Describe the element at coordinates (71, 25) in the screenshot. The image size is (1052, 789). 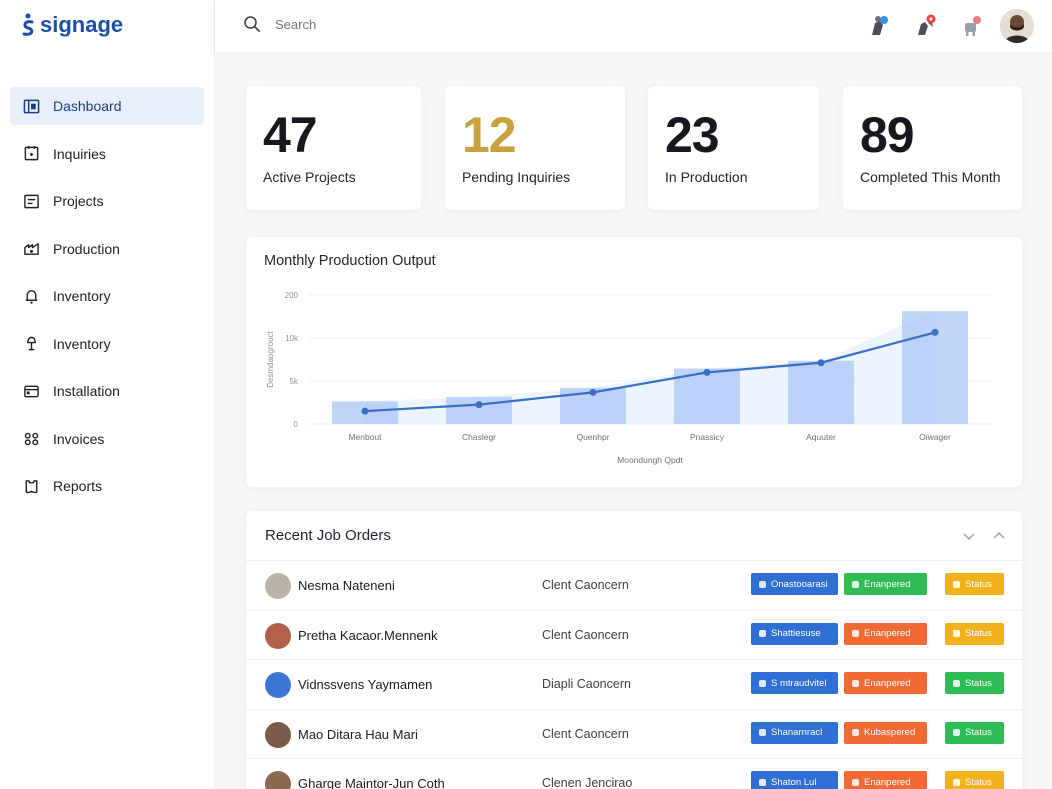
I see `brand-logo: signage` at that location.